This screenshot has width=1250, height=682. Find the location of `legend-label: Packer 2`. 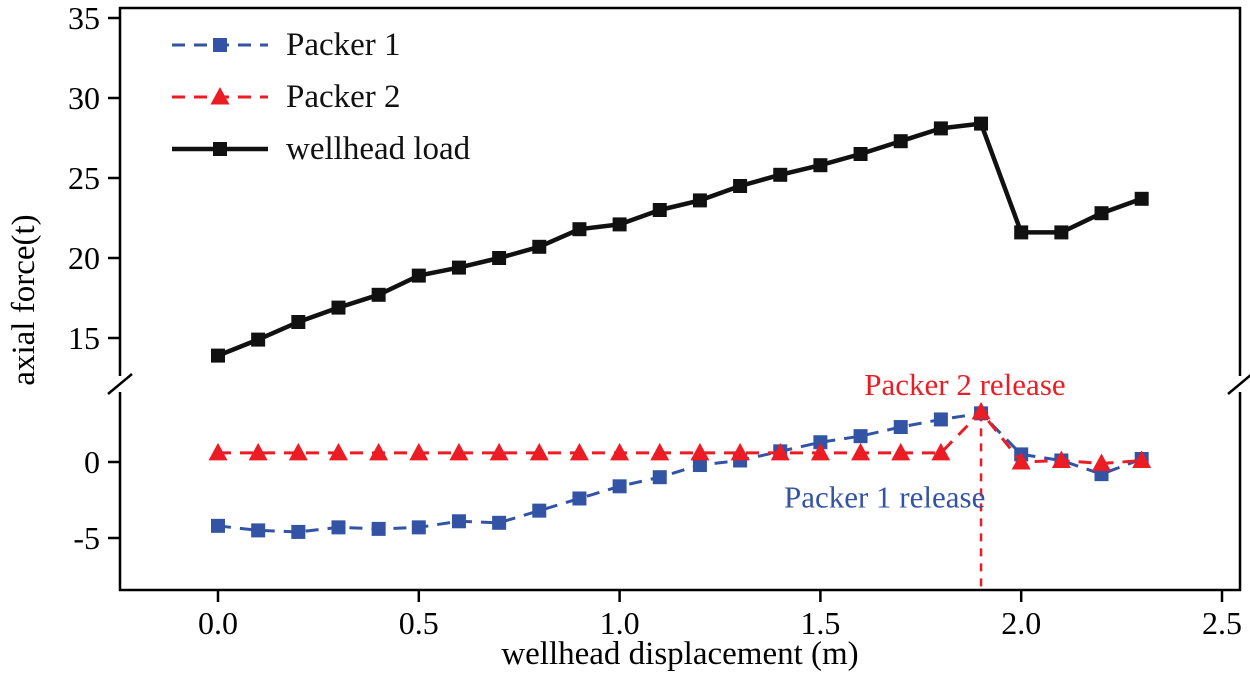

legend-label: Packer 2 is located at coordinates (343, 97).